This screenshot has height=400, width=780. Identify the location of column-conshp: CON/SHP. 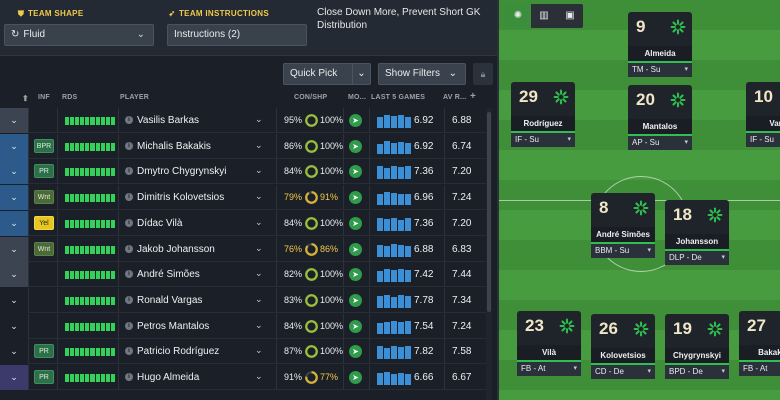
(311, 97).